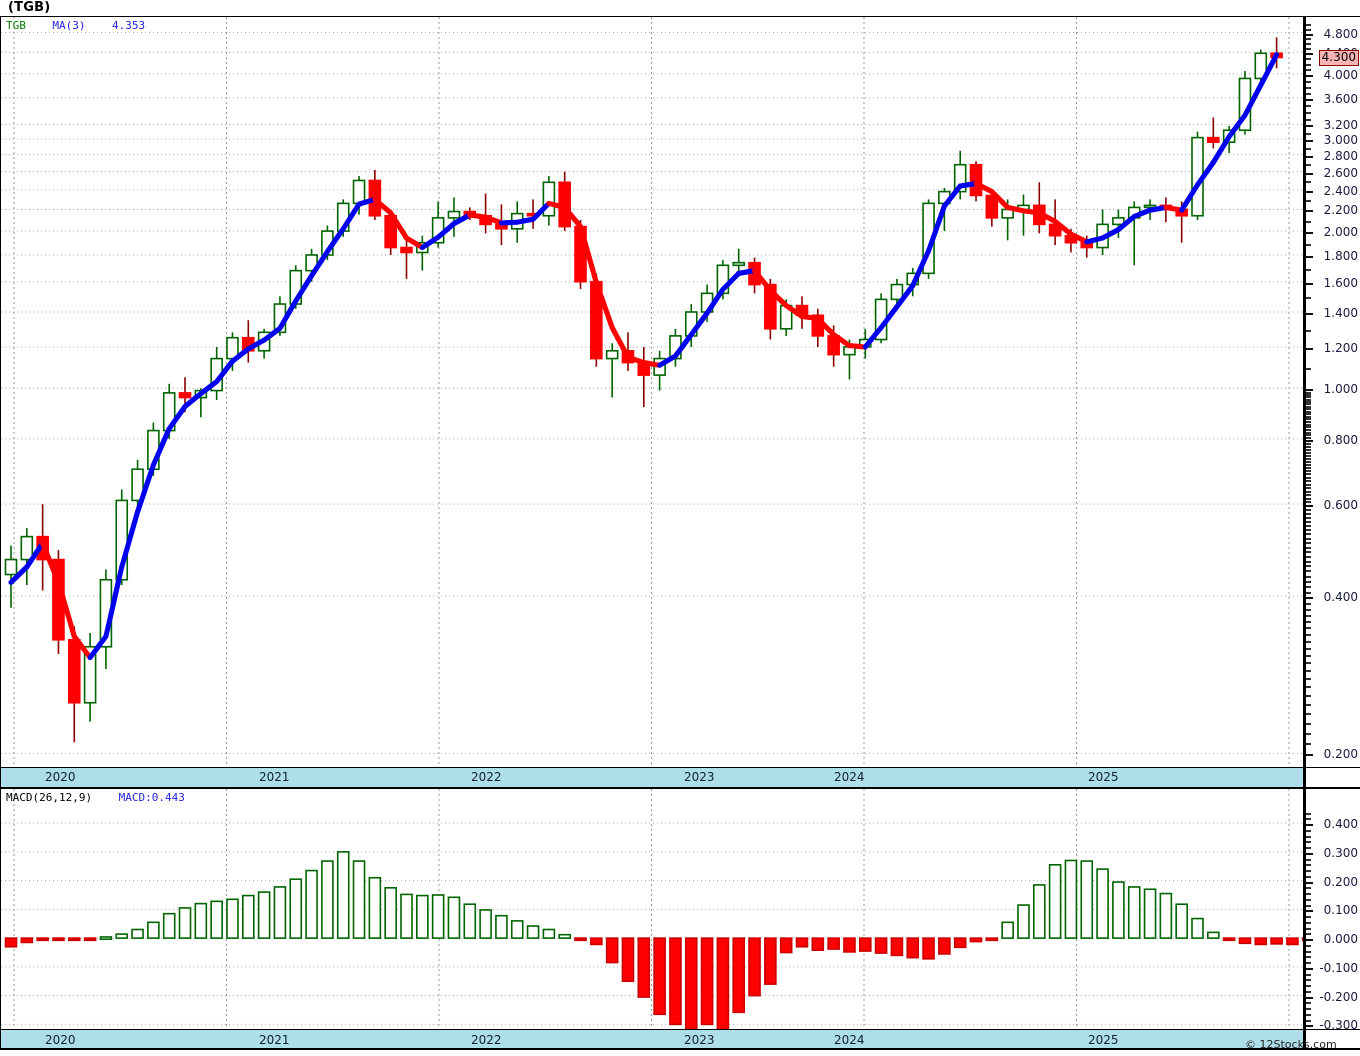 The width and height of the screenshot is (1360, 1056). What do you see at coordinates (1340, 98) in the screenshot?
I see `y-axis-label: 3.600` at bounding box center [1340, 98].